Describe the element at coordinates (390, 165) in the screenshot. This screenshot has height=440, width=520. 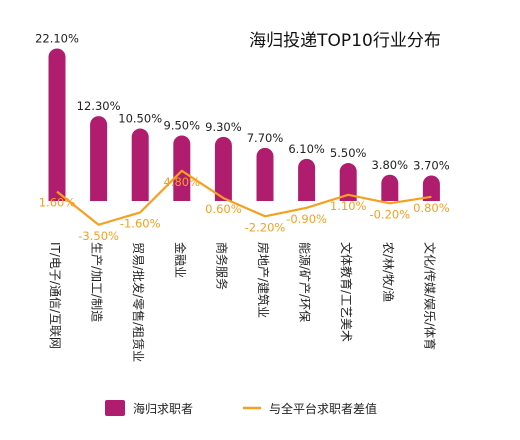
I see `bar-value-label-8: 3.80%` at that location.